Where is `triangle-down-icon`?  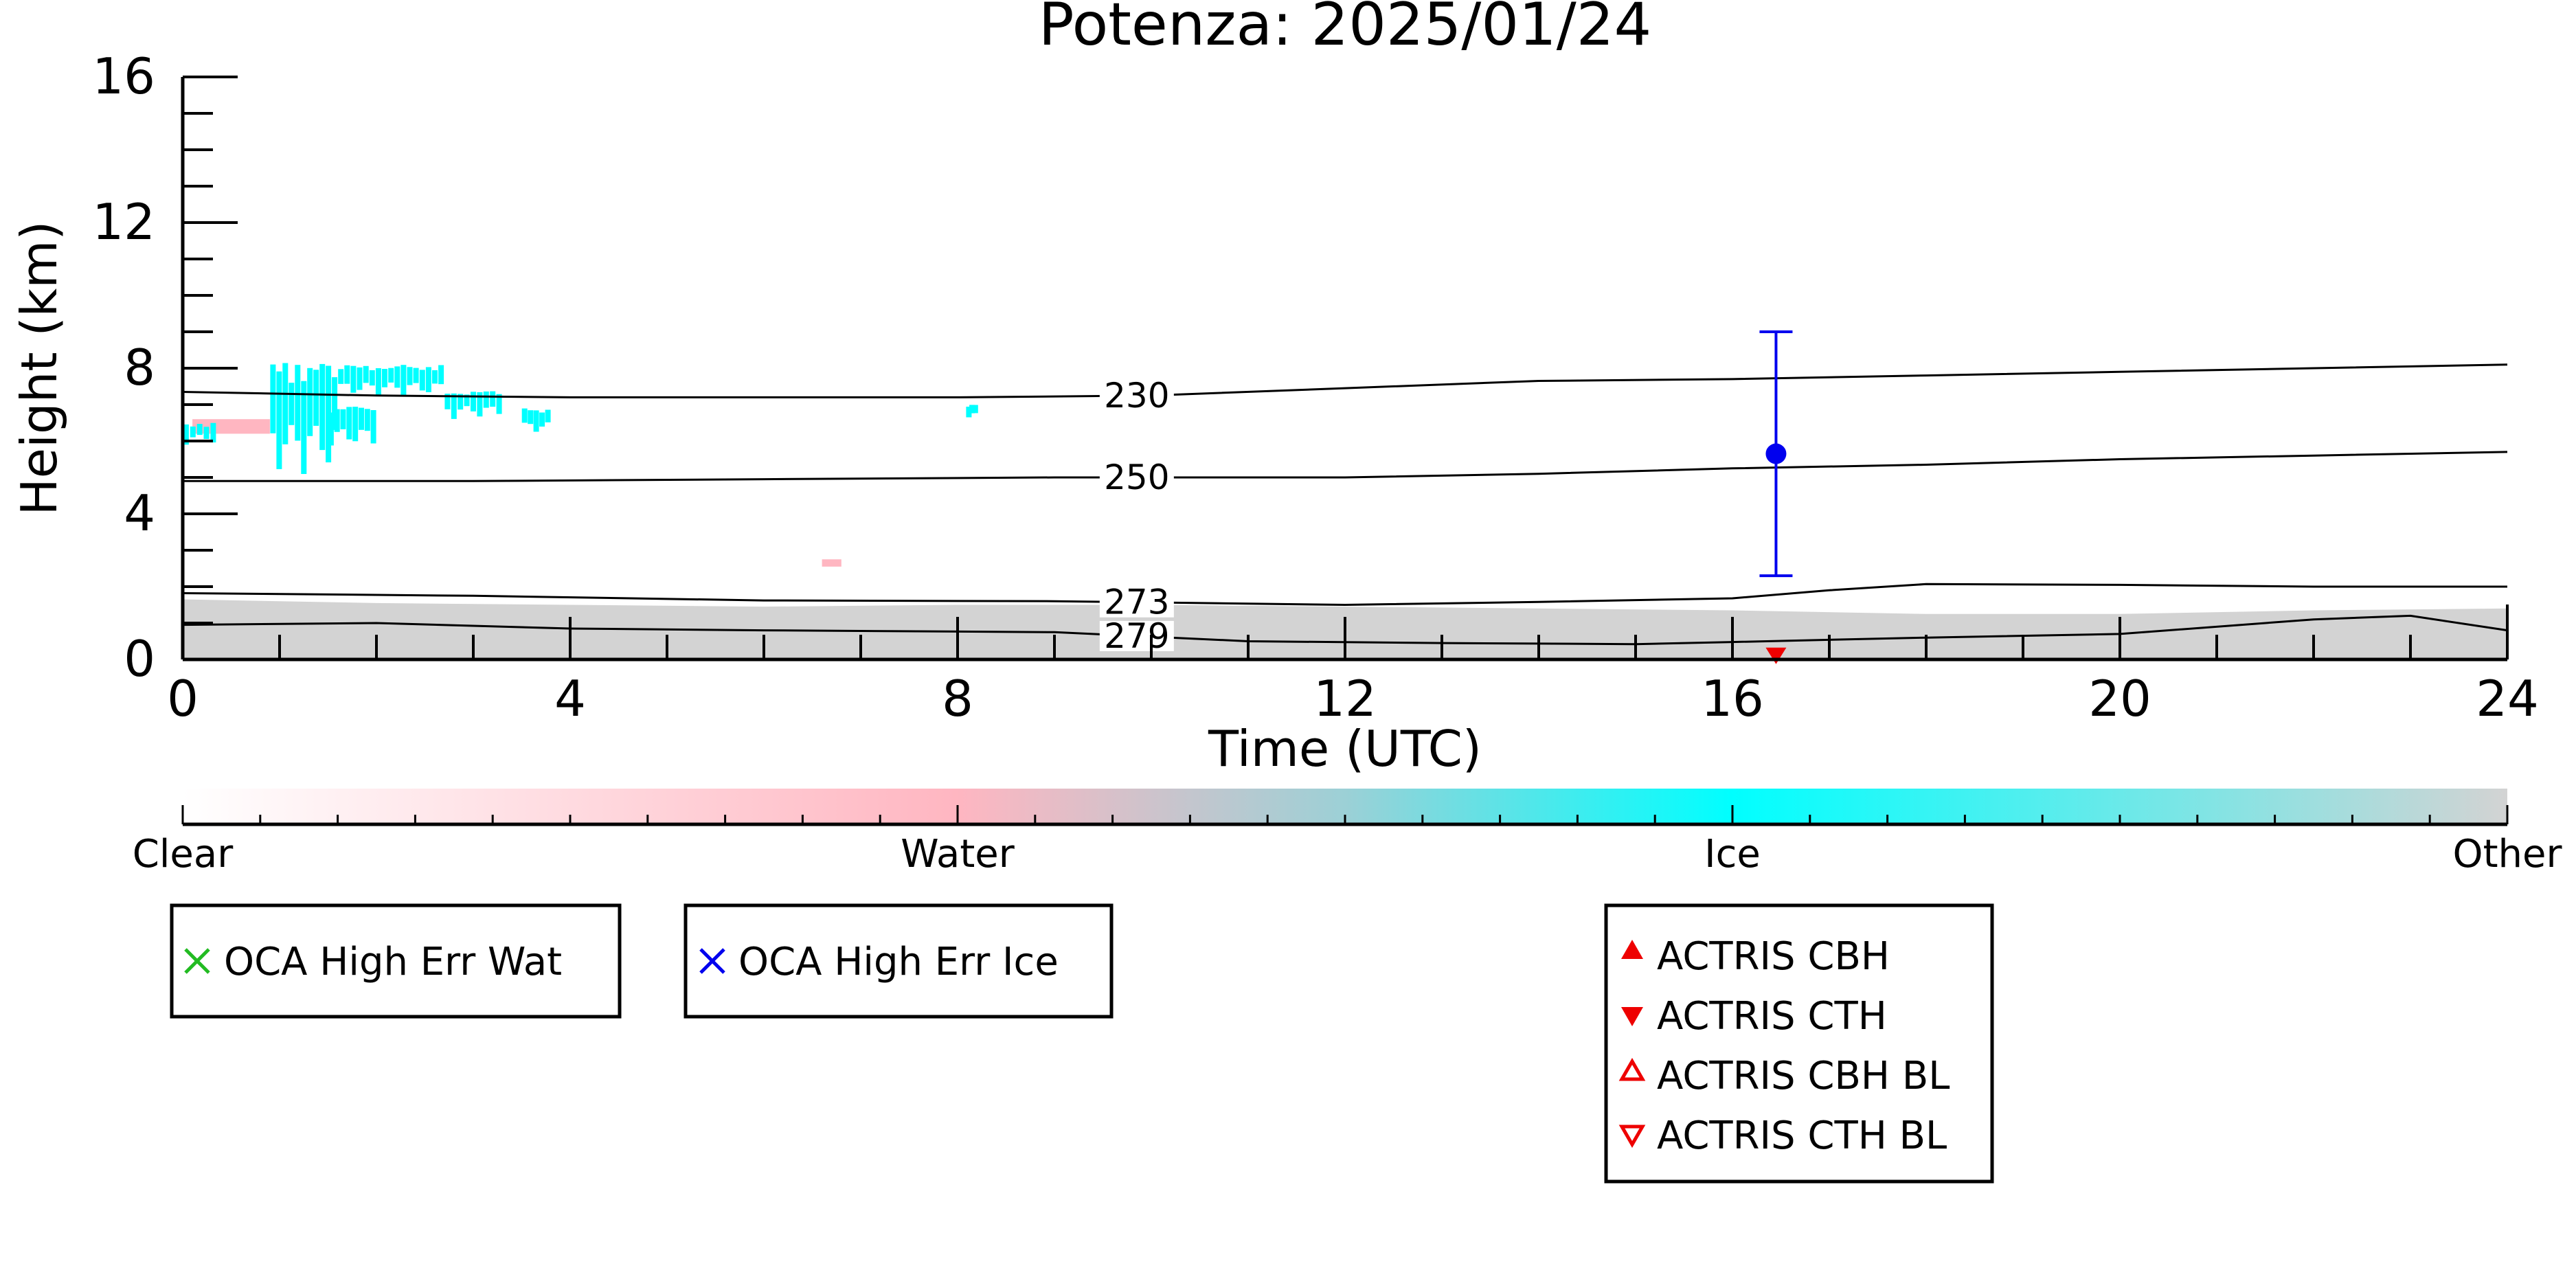 triangle-down-icon is located at coordinates (1632, 1016).